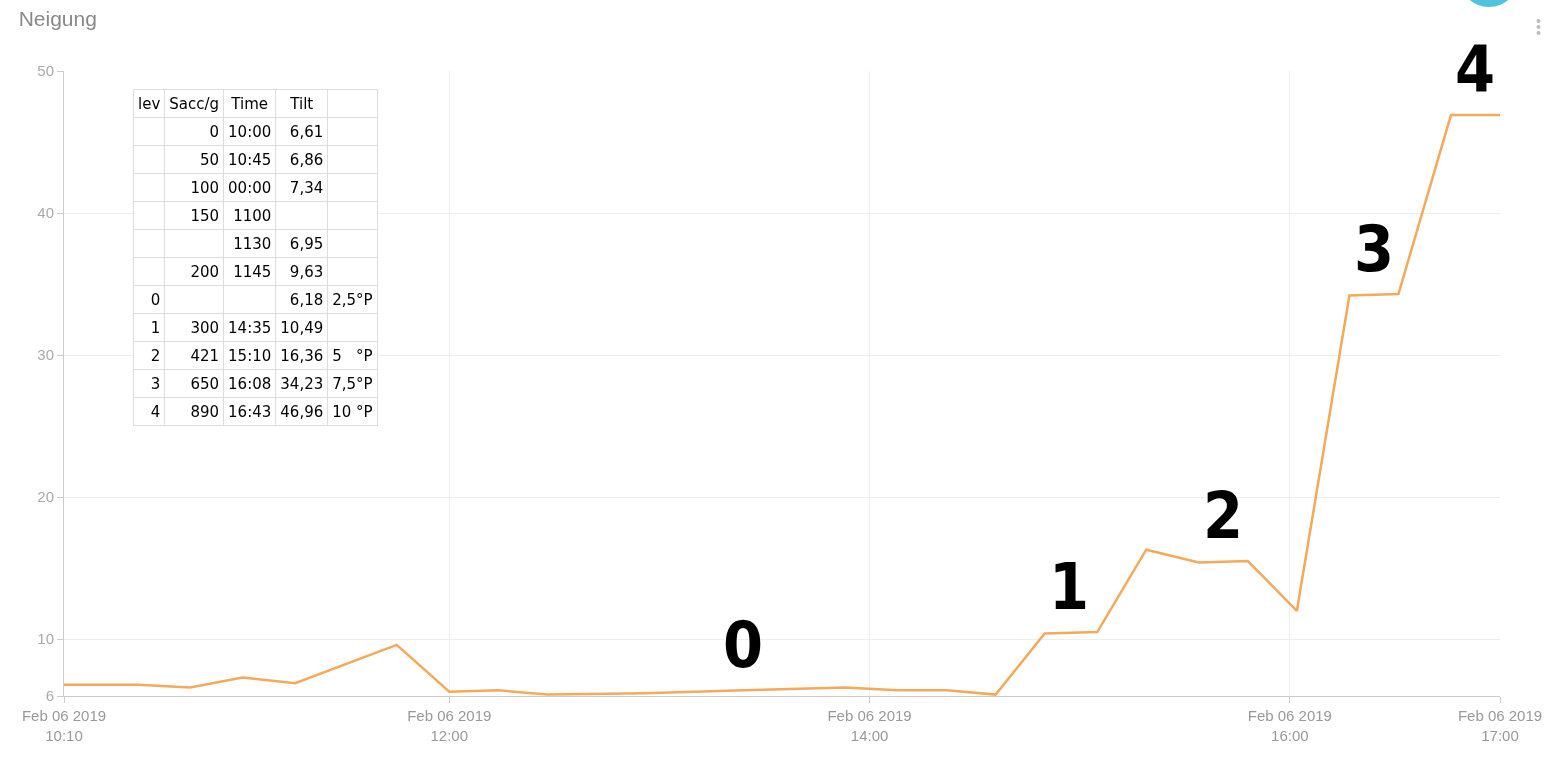 Image resolution: width=1553 pixels, height=759 pixels. Describe the element at coordinates (249, 215) in the screenshot. I see `annotation: 1100` at that location.